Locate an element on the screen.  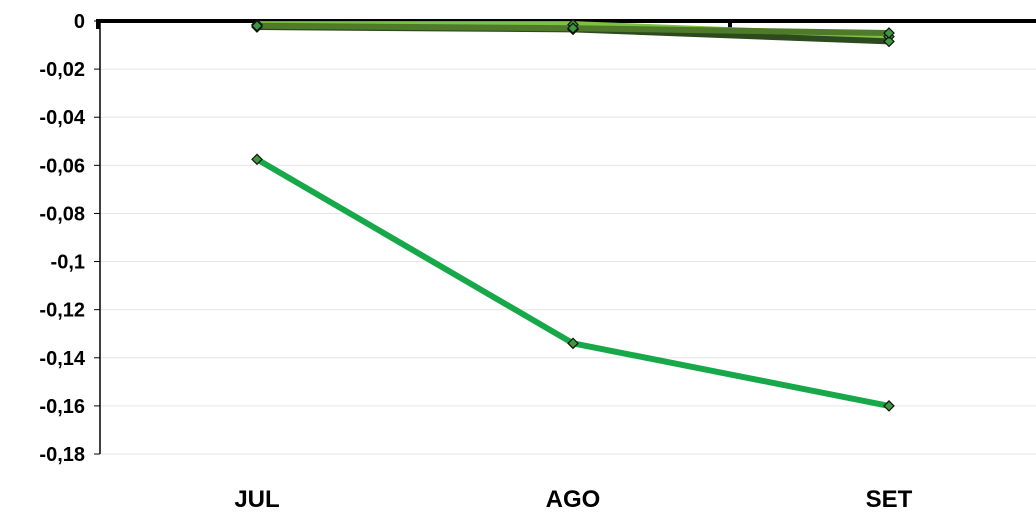
x-tick-label: AGO is located at coordinates (573, 499).